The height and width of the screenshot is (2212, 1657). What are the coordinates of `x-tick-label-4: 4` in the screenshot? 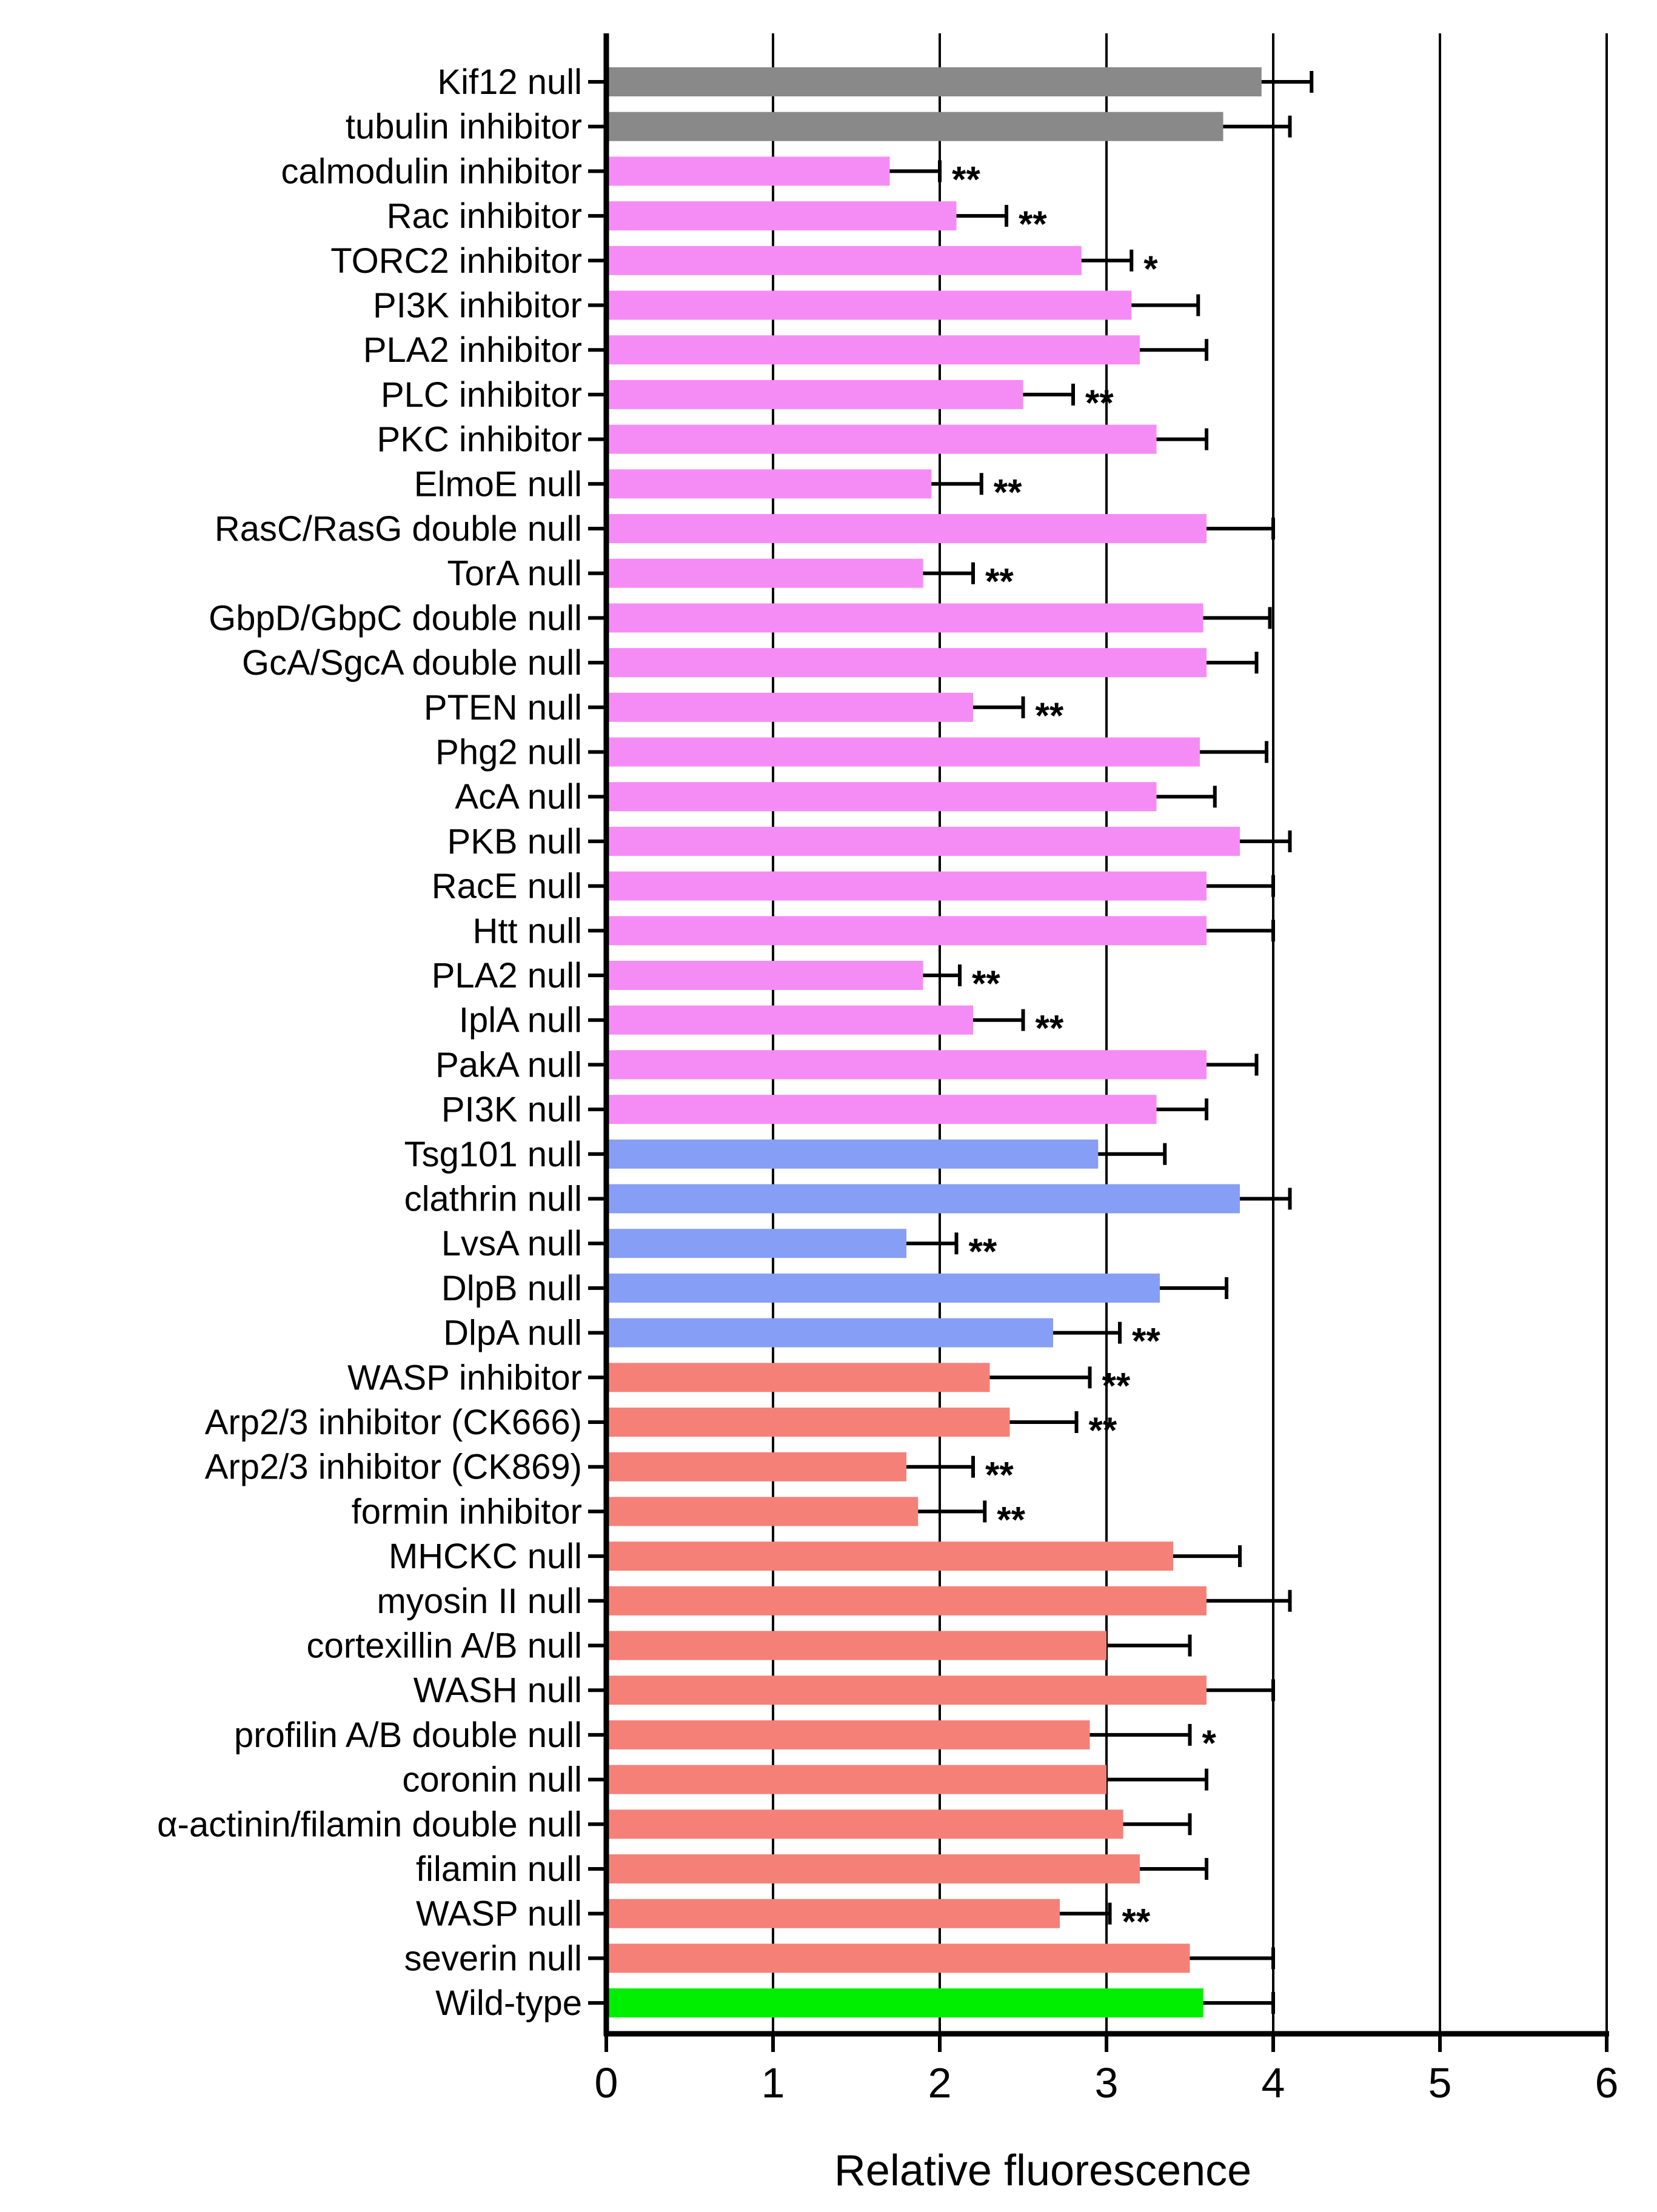 It's located at (1273, 2083).